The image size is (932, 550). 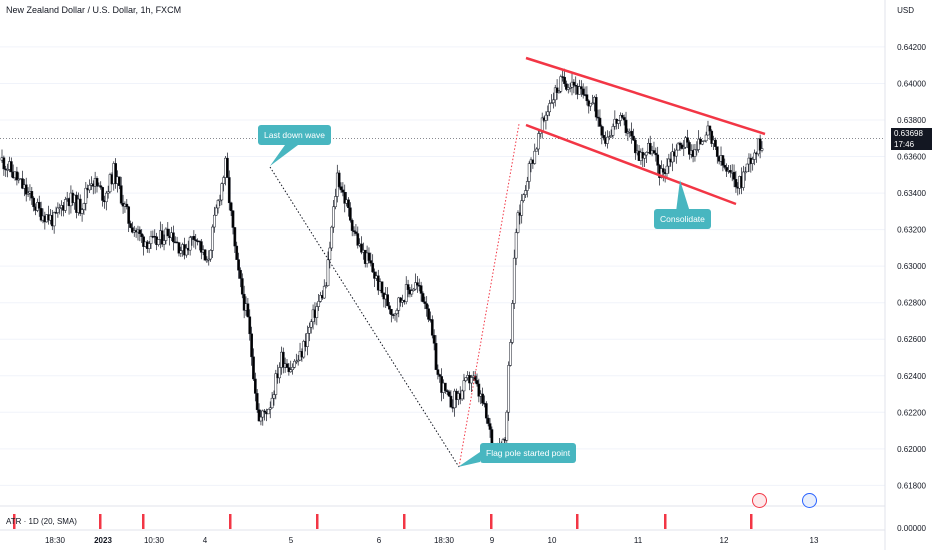 I want to click on last-price-value: 0.63698, so click(x=908, y=133).